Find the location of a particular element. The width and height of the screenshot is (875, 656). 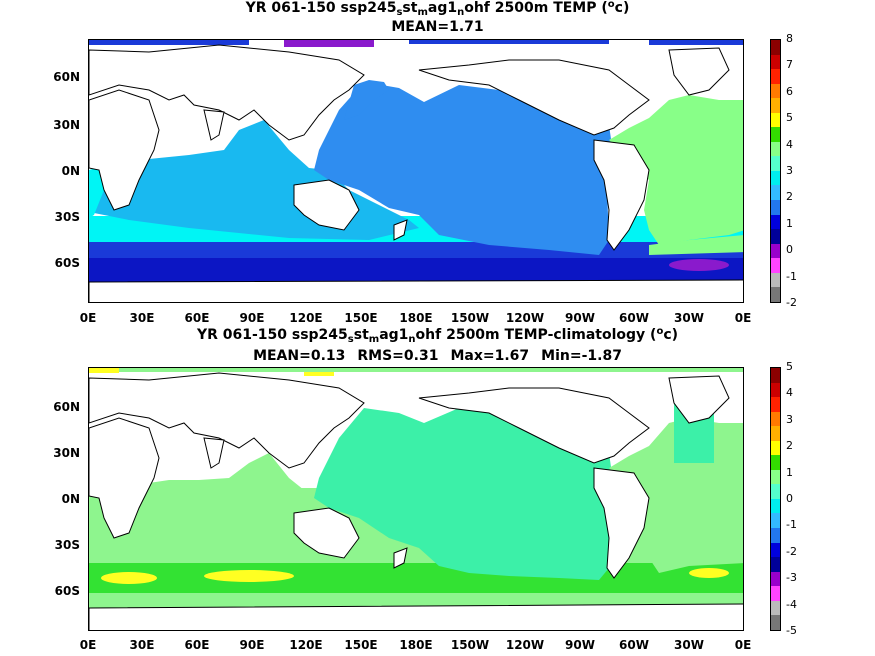

stat-rms: RMS=0.31 is located at coordinates (398, 356).